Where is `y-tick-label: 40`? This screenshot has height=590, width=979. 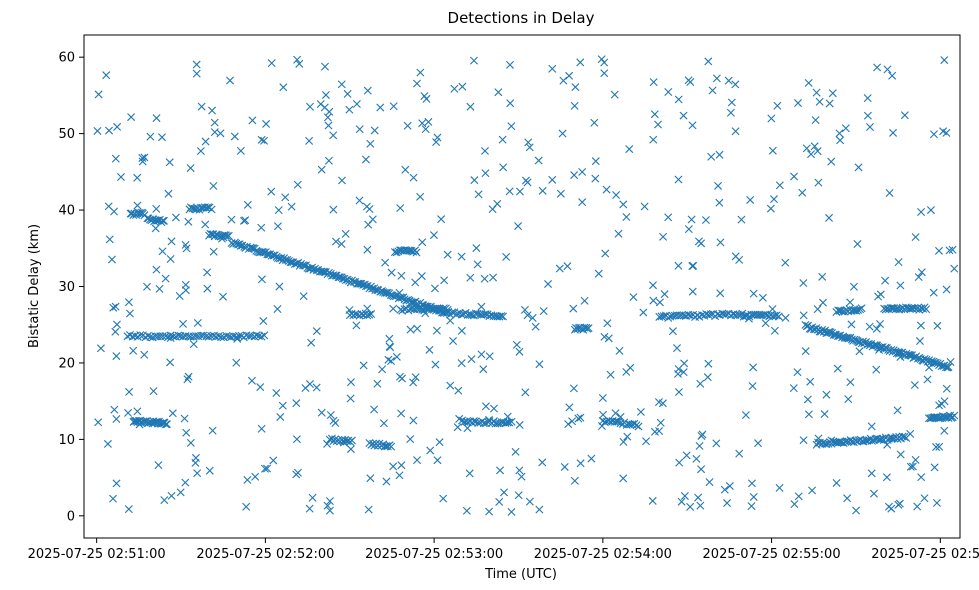 y-tick-label: 40 is located at coordinates (66, 211).